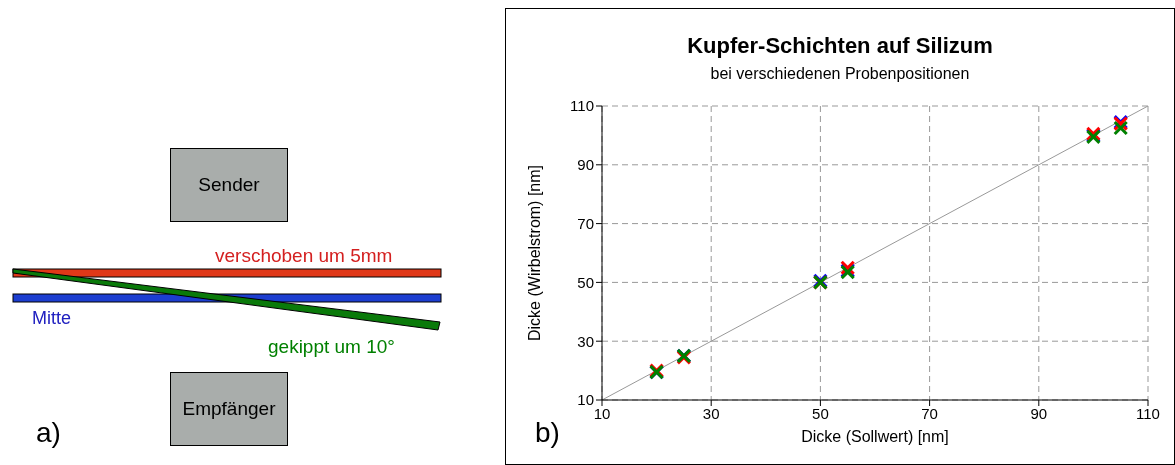  What do you see at coordinates (585, 282) in the screenshot?
I see `y-tick-label: 50` at bounding box center [585, 282].